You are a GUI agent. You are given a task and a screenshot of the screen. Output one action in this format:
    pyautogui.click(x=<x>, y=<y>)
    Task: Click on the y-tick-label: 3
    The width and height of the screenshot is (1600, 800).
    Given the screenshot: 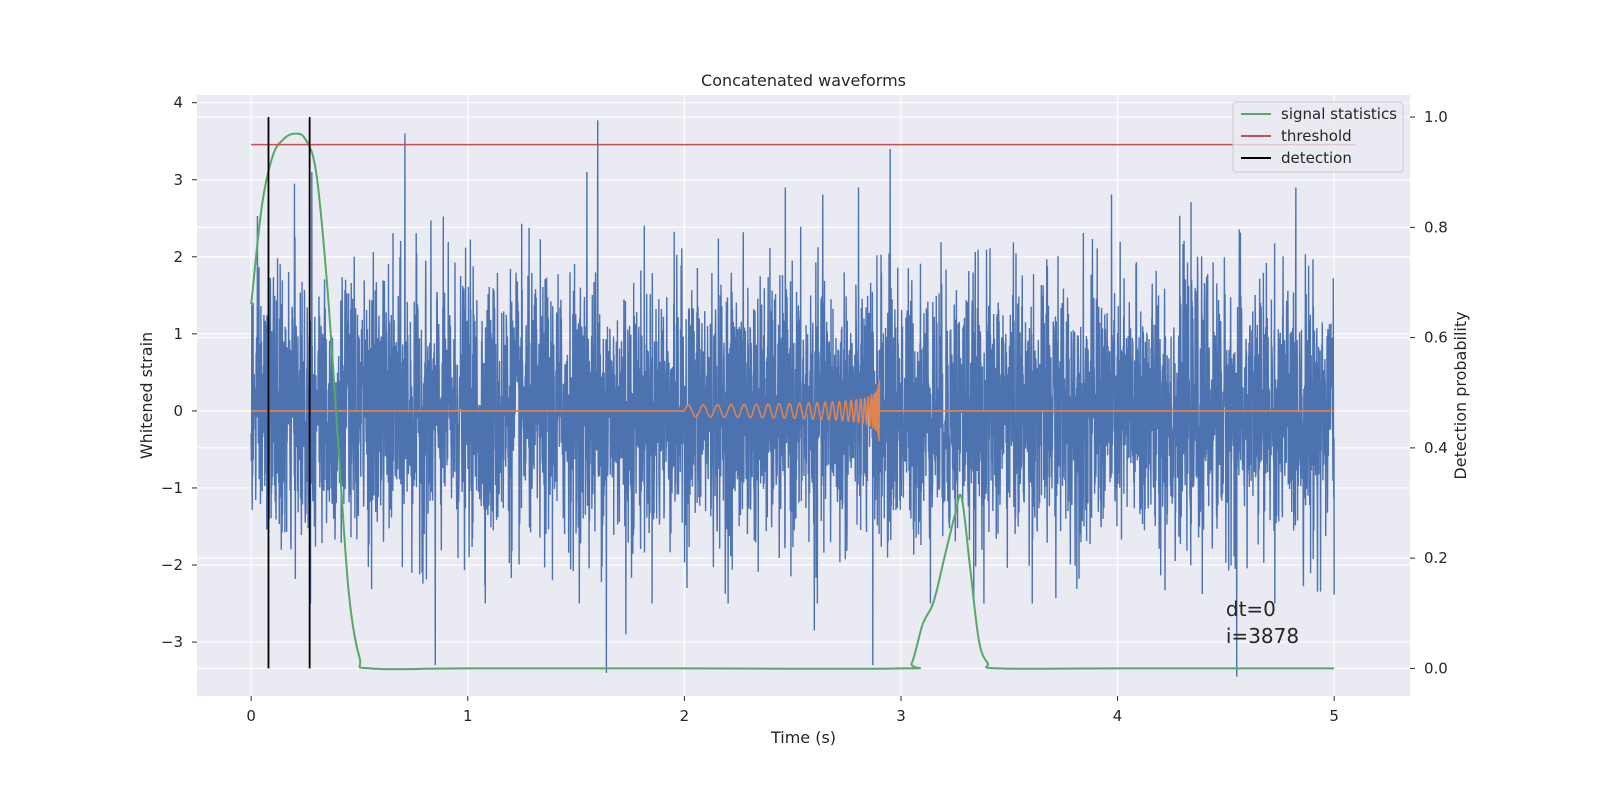 What is the action you would take?
    pyautogui.click(x=178, y=180)
    